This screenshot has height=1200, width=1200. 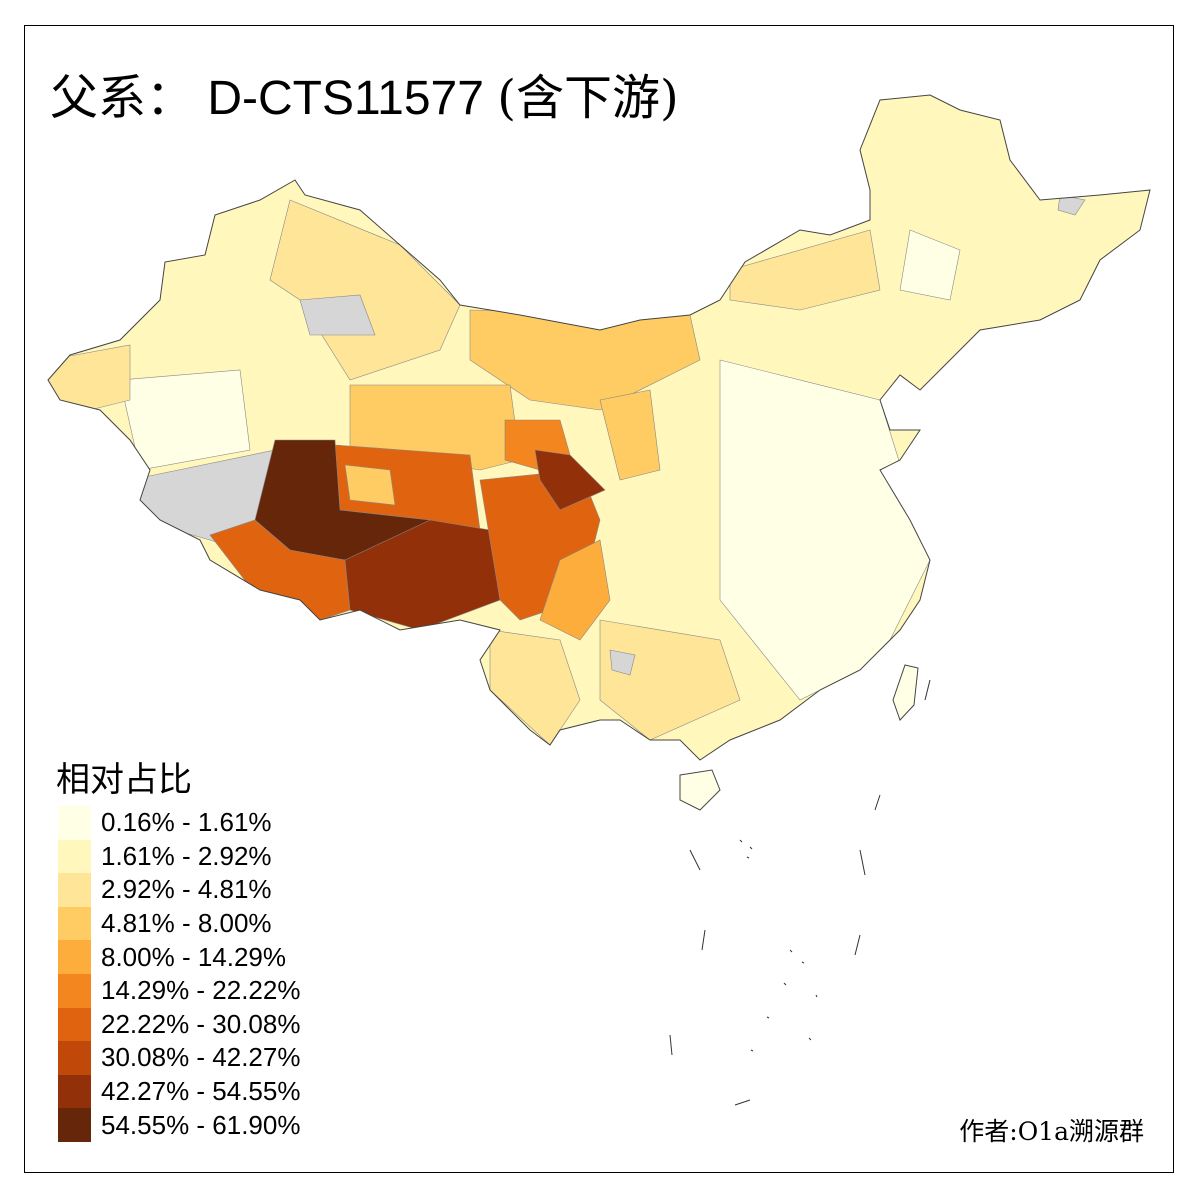 I want to click on legend-label: 14.29% - 22.22%, so click(x=201, y=990).